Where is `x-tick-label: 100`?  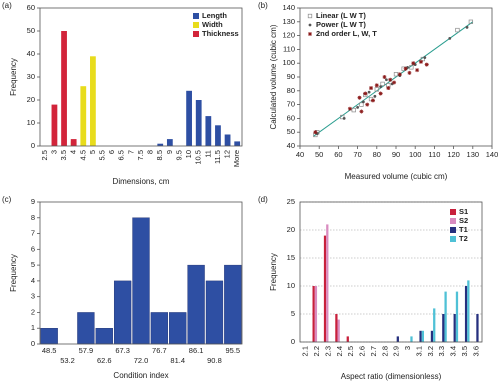
x-tick-label: 100 is located at coordinates (415, 154).